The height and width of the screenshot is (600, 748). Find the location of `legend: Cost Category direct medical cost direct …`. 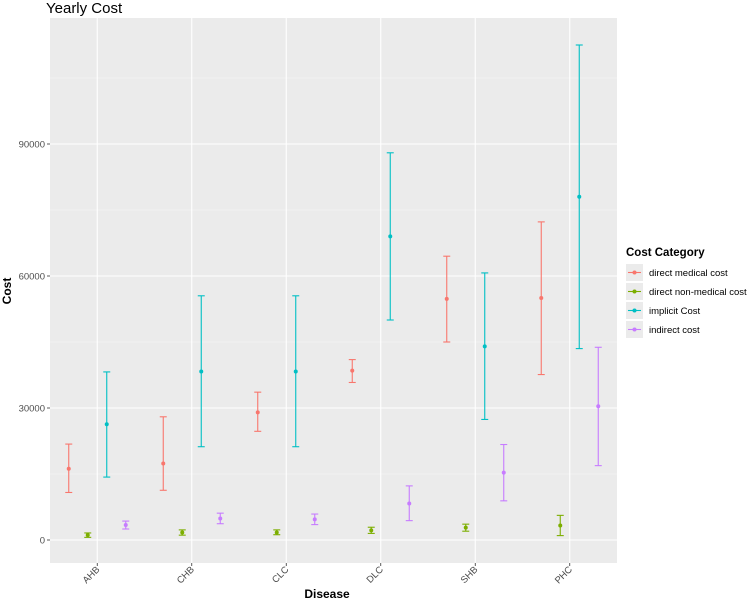

legend: Cost Category direct medical cost direct … is located at coordinates (686, 292).